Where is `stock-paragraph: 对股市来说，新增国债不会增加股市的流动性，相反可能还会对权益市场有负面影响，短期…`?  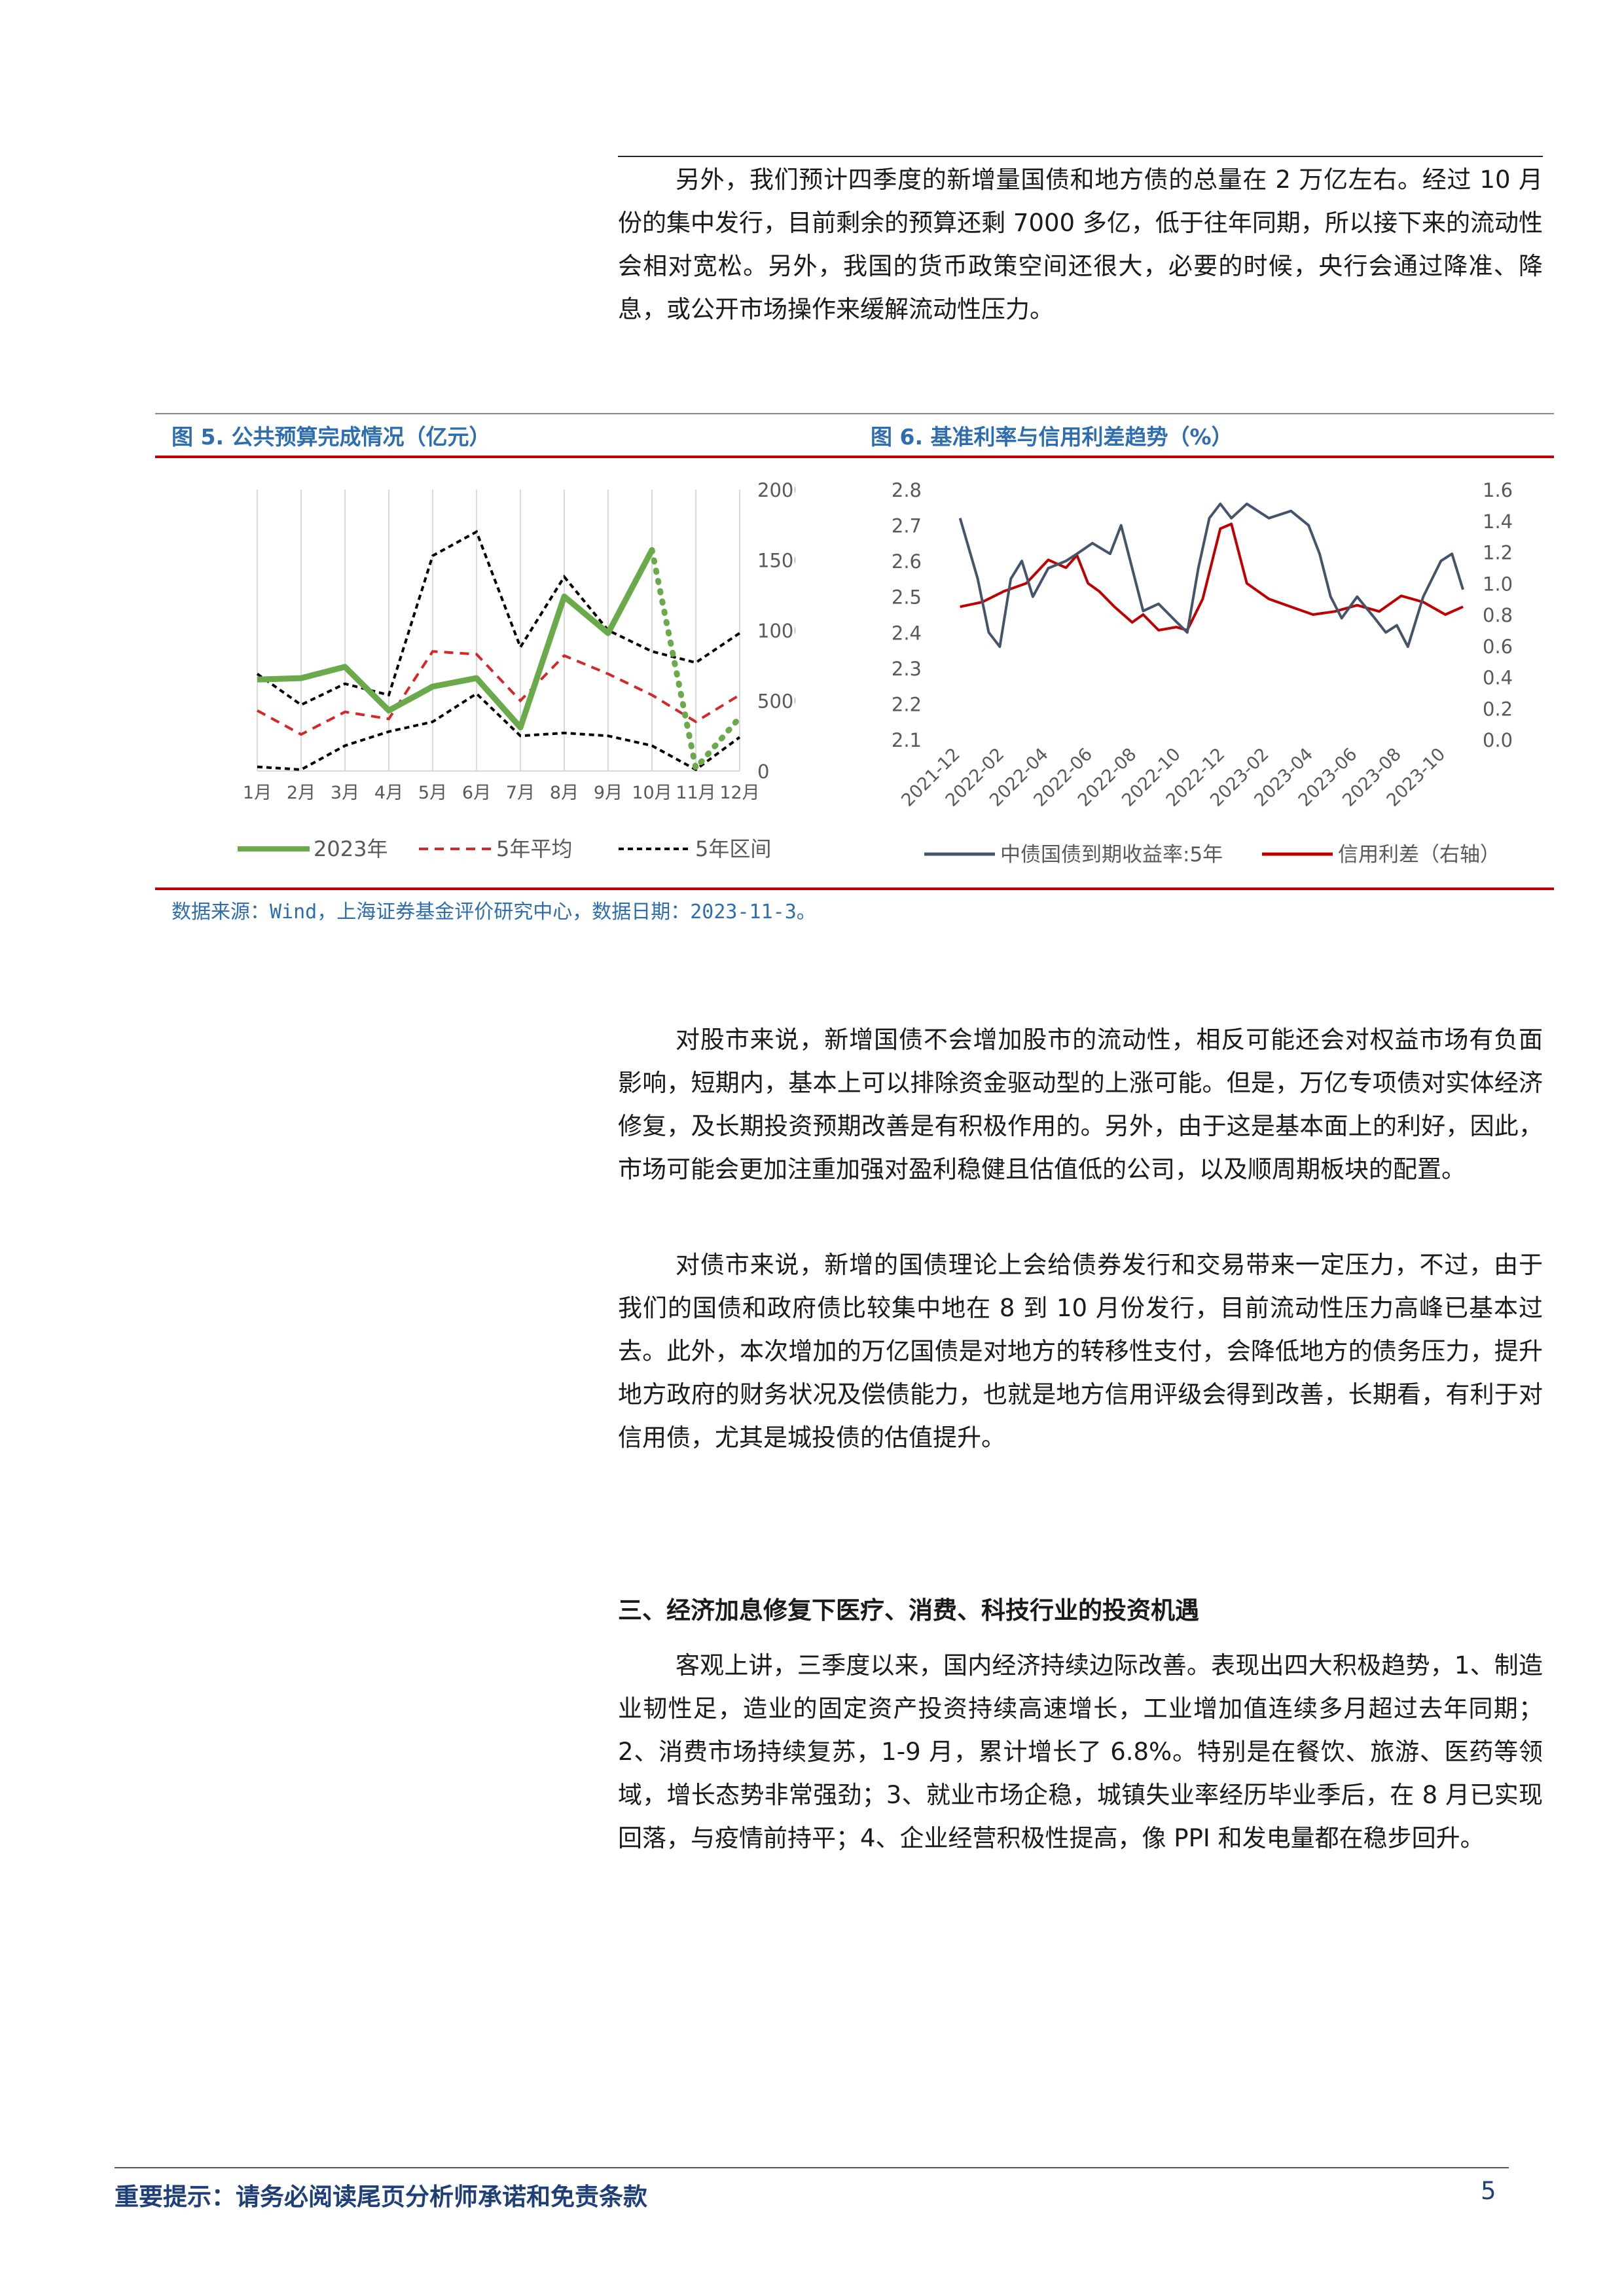
stock-paragraph: 对股市来说，新增国债不会增加股市的流动性，相反可能还会对权益市场有负面影响，短期… is located at coordinates (1080, 1104).